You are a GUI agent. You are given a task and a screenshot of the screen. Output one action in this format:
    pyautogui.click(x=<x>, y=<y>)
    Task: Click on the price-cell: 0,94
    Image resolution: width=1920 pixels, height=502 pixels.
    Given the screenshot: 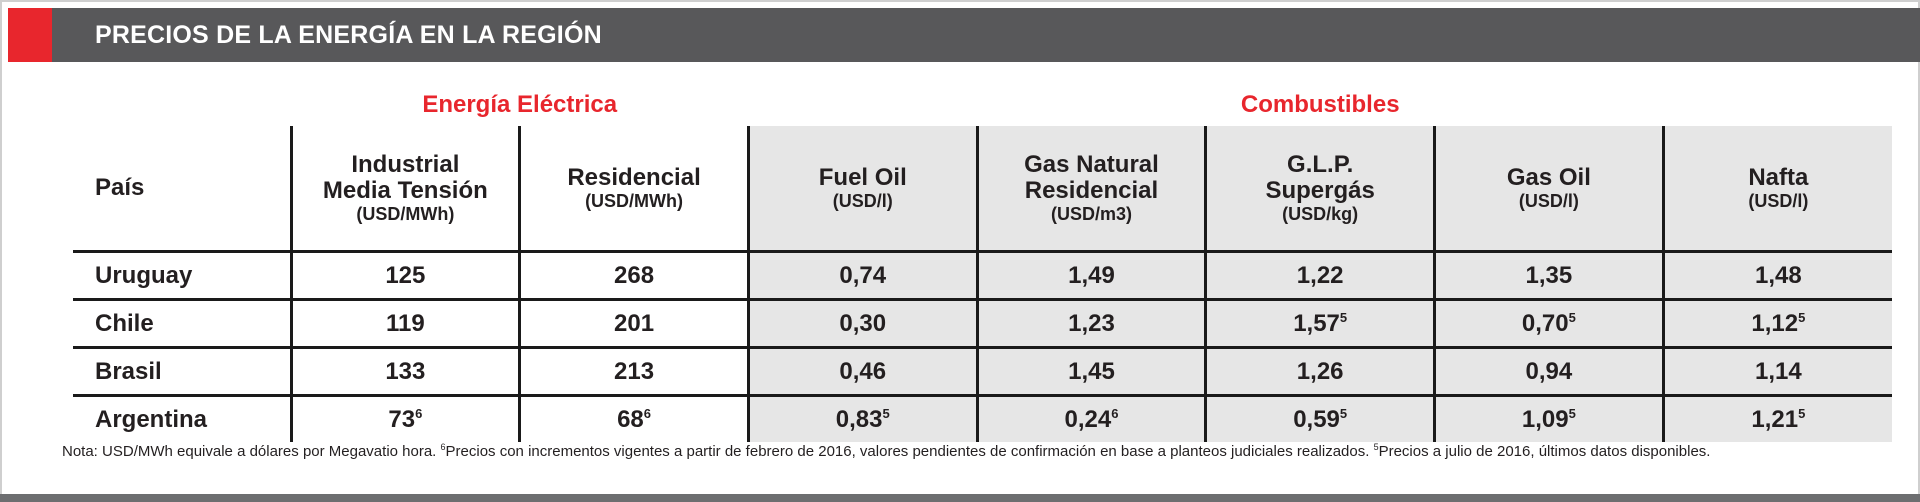 What is the action you would take?
    pyautogui.click(x=1548, y=371)
    